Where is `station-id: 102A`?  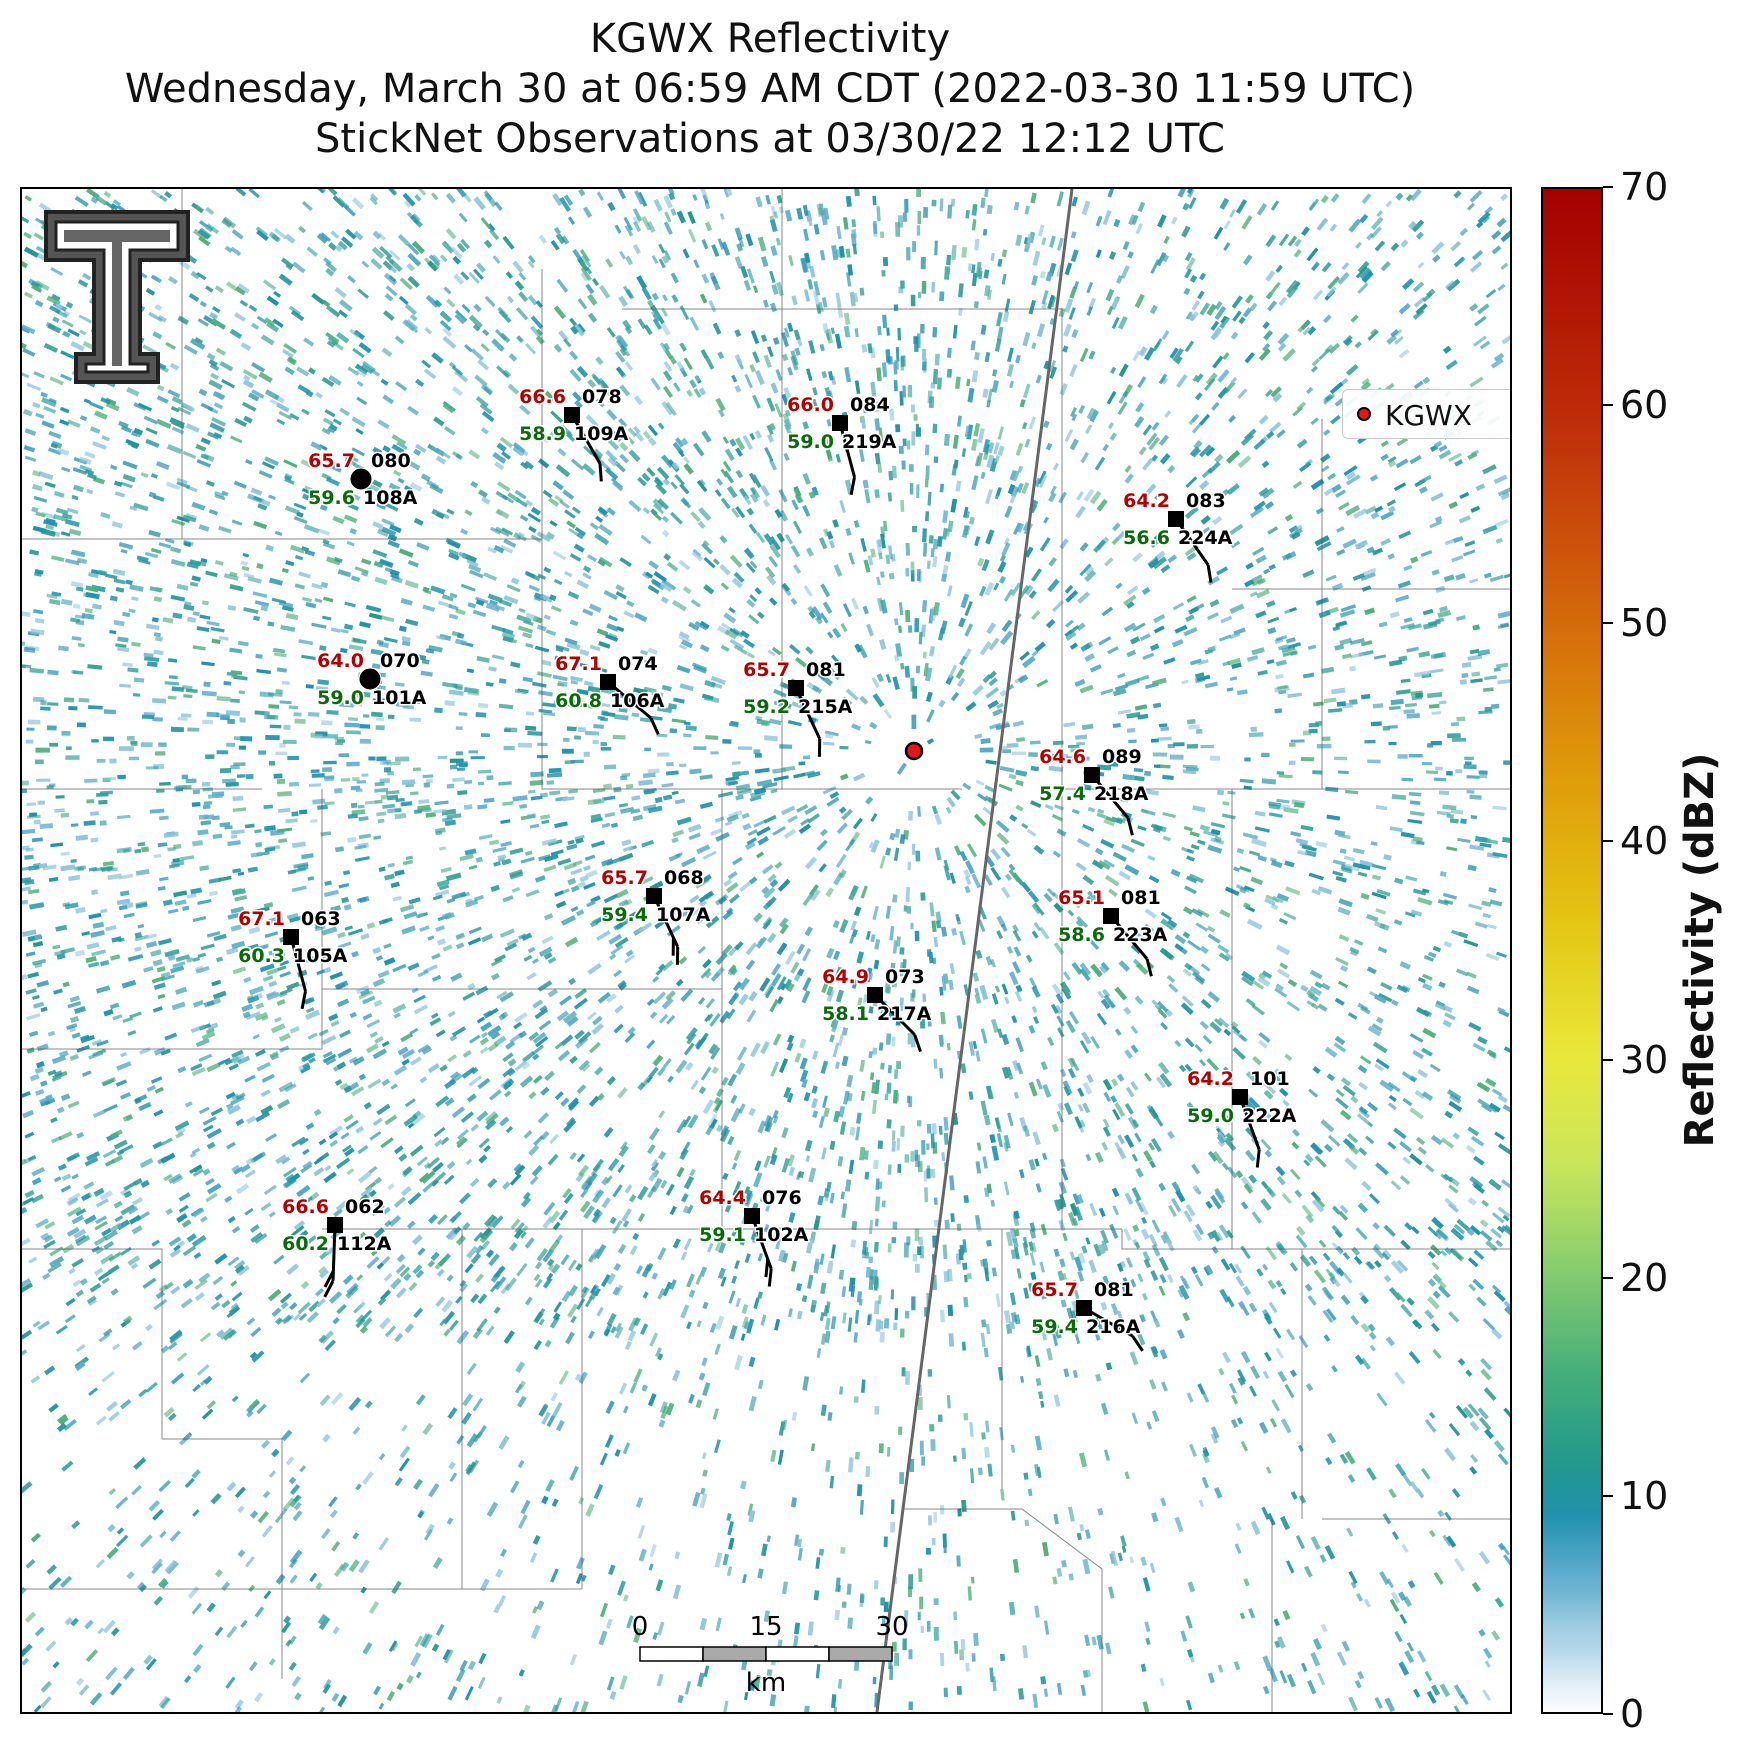
station-id: 102A is located at coordinates (781, 1235).